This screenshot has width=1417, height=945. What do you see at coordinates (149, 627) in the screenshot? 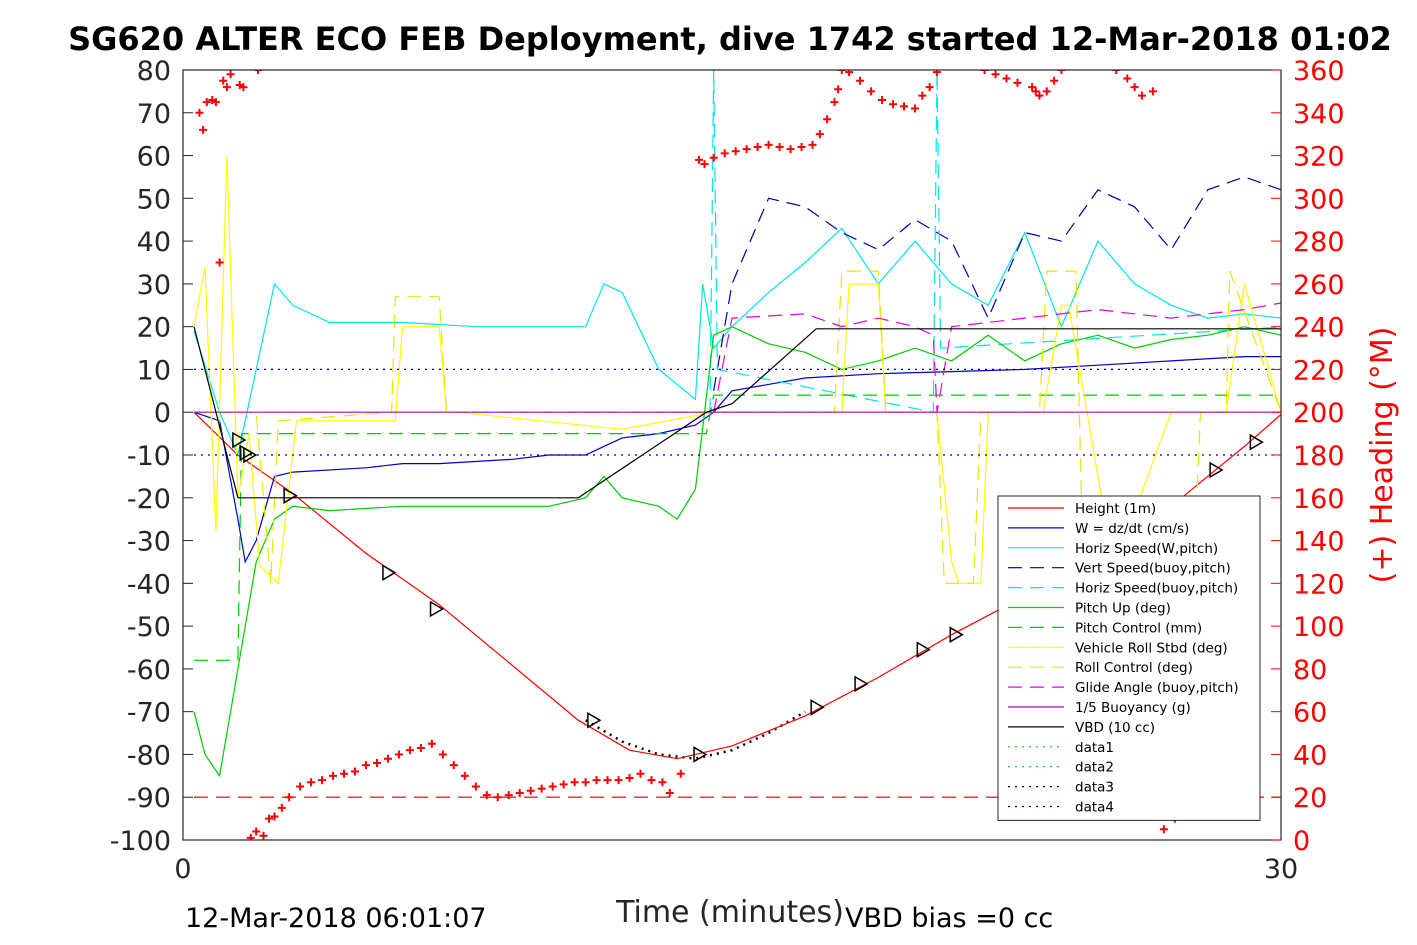
I see `y-tick-label: -50` at bounding box center [149, 627].